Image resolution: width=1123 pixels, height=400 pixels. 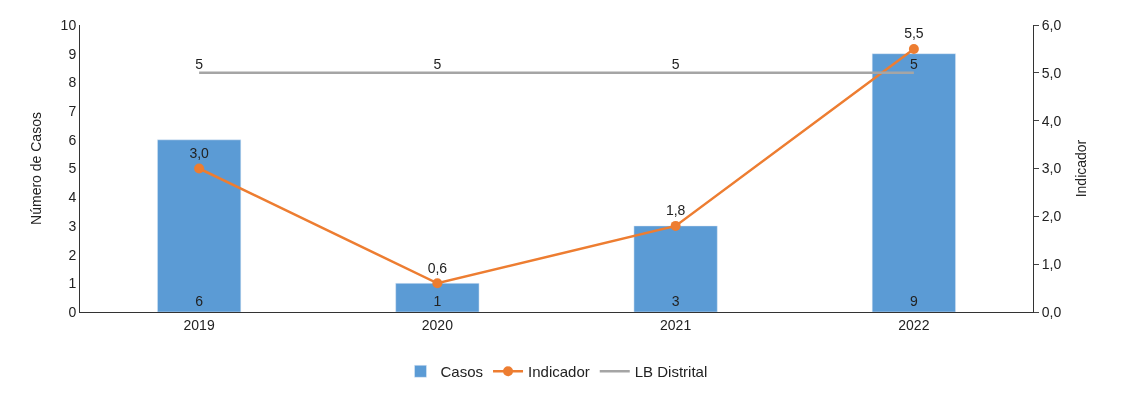 I want to click on legend-label: Indicador, so click(x=559, y=372).